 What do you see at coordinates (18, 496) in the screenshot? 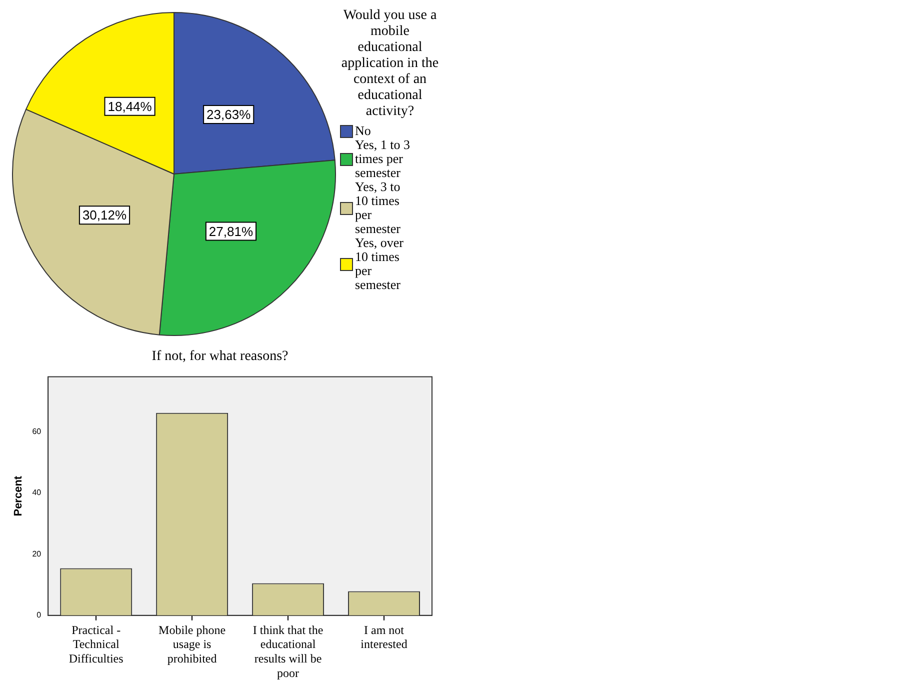
I see `y-axis-title: Percent` at bounding box center [18, 496].